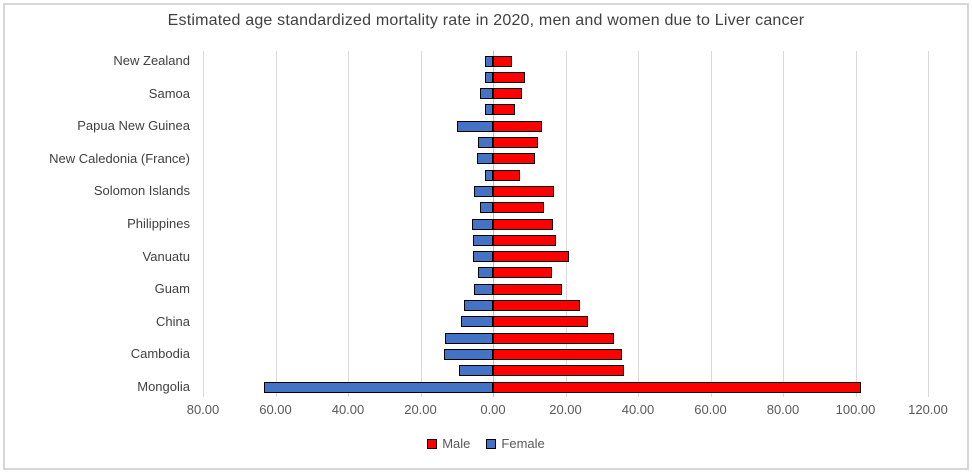 The width and height of the screenshot is (972, 473). Describe the element at coordinates (173, 321) in the screenshot. I see `category-label: China` at that location.